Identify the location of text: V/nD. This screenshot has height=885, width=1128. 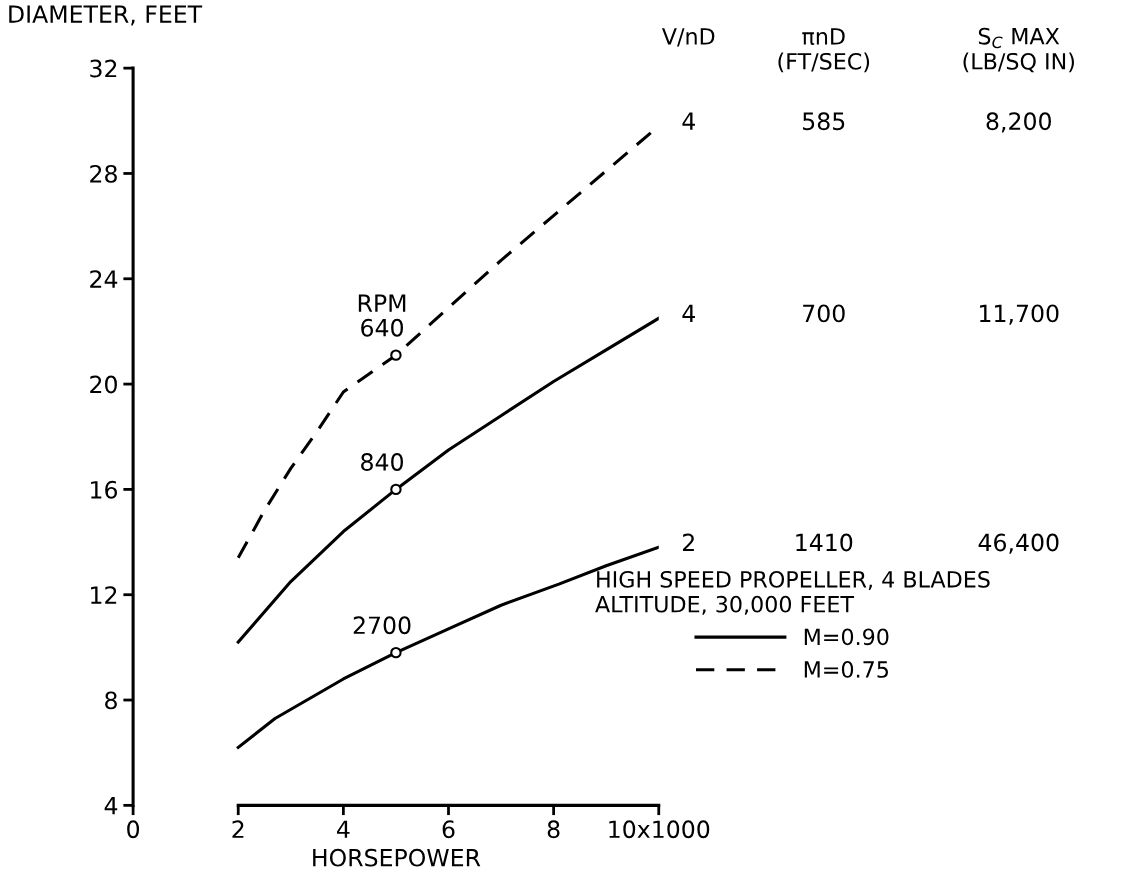
(688, 37).